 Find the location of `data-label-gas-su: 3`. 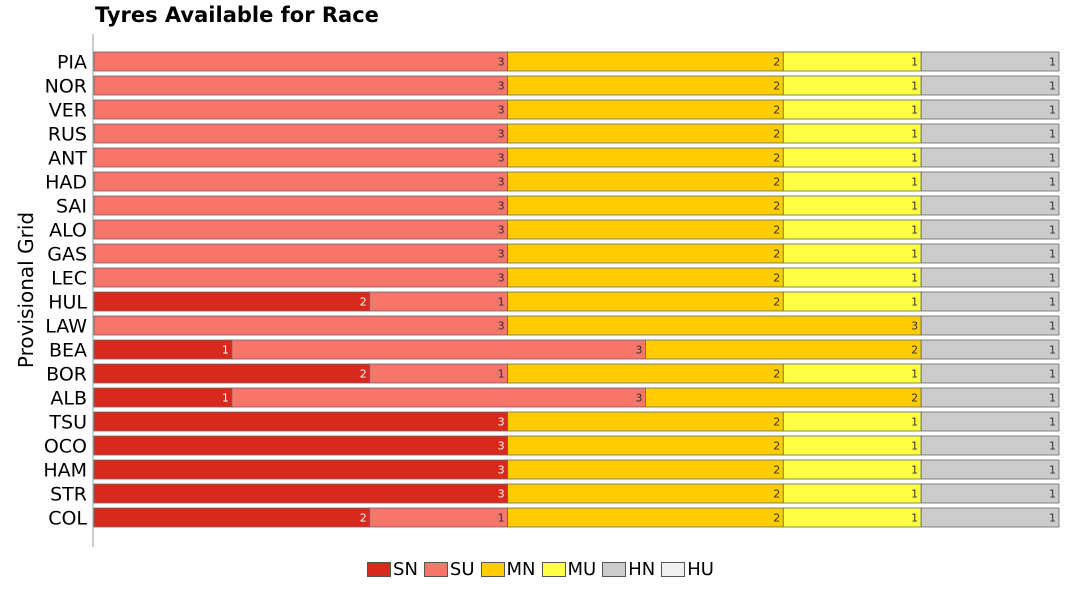

data-label-gas-su: 3 is located at coordinates (501, 254).